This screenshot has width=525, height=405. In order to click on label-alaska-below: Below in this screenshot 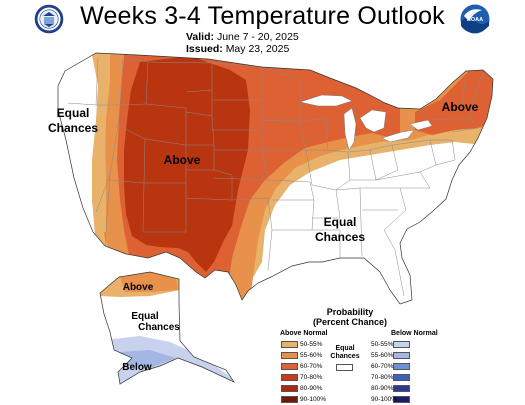, I will do `click(137, 367)`.